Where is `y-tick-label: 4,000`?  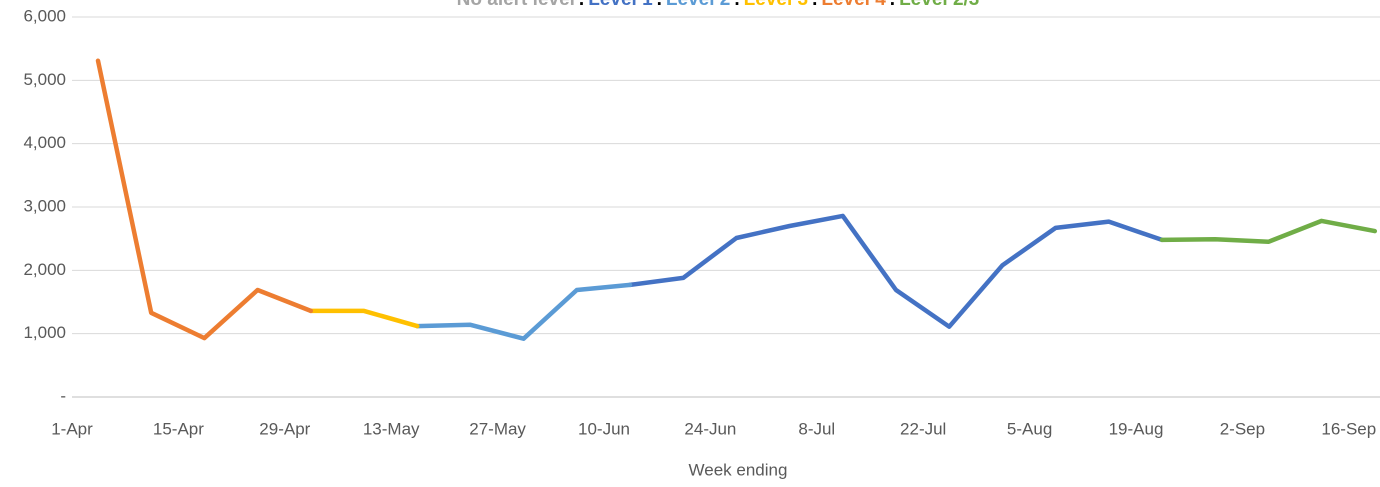
y-tick-label: 4,000 is located at coordinates (44, 142).